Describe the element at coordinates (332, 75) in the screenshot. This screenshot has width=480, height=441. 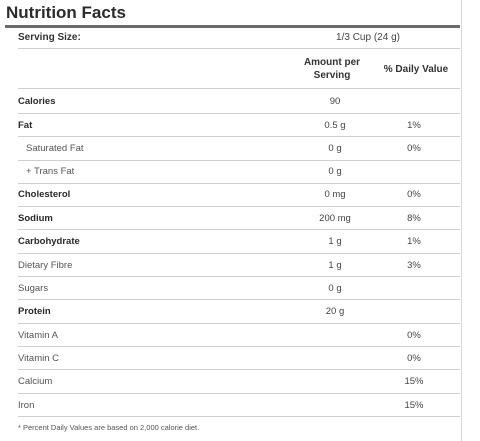
I see `amount-header-line2: Serving` at that location.